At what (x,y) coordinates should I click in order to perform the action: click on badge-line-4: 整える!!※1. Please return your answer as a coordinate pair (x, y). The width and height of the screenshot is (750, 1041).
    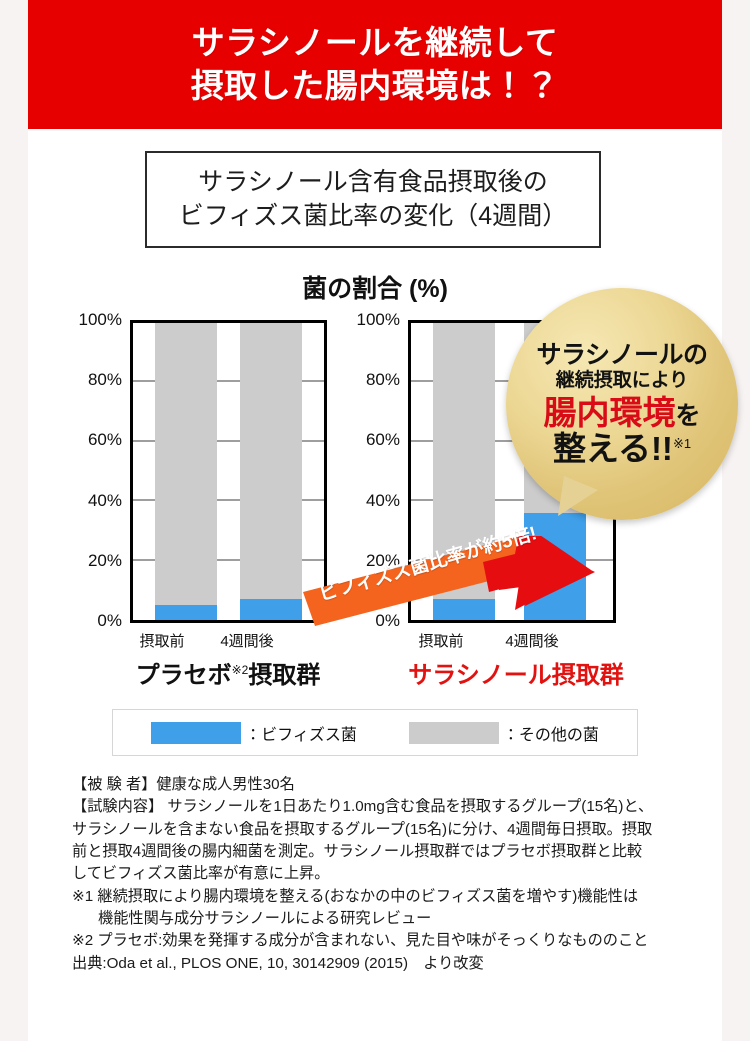
    Looking at the image, I should click on (622, 448).